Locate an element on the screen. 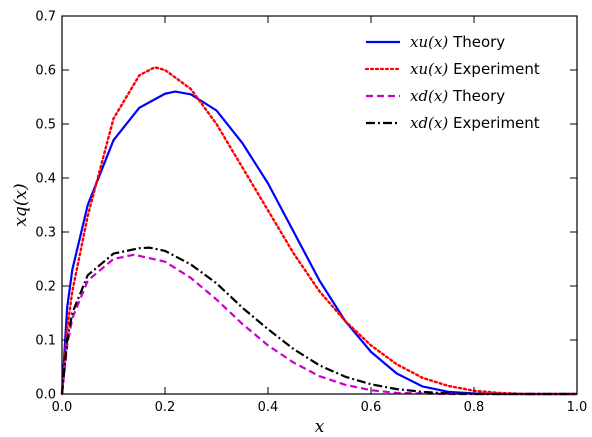  x-tick-label: 0.6 is located at coordinates (371, 407).